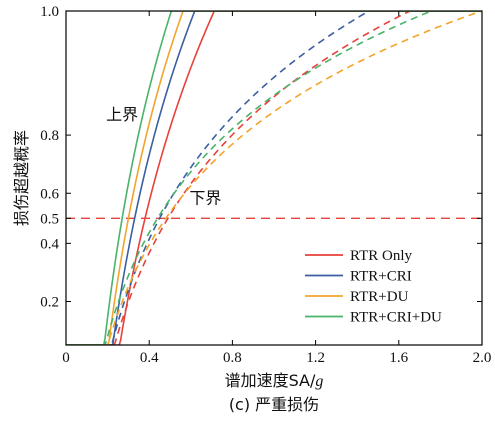 Image resolution: width=495 pixels, height=421 pixels. Describe the element at coordinates (319, 381) in the screenshot. I see `x-axis-title-var: g` at that location.